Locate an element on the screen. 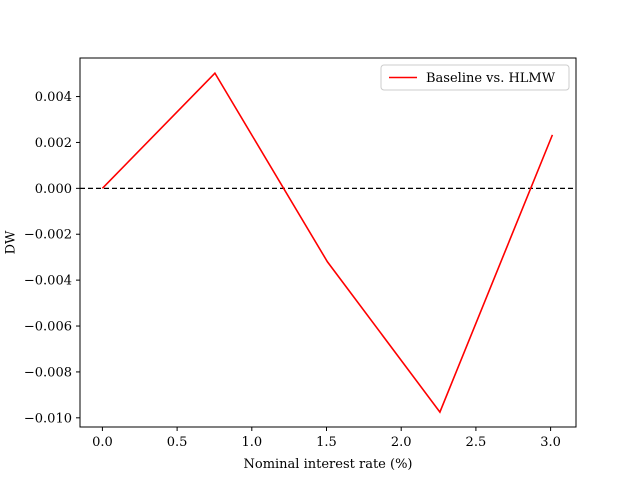 Image resolution: width=640 pixels, height=485 pixels. x-tick-label: 1.5 is located at coordinates (326, 442).